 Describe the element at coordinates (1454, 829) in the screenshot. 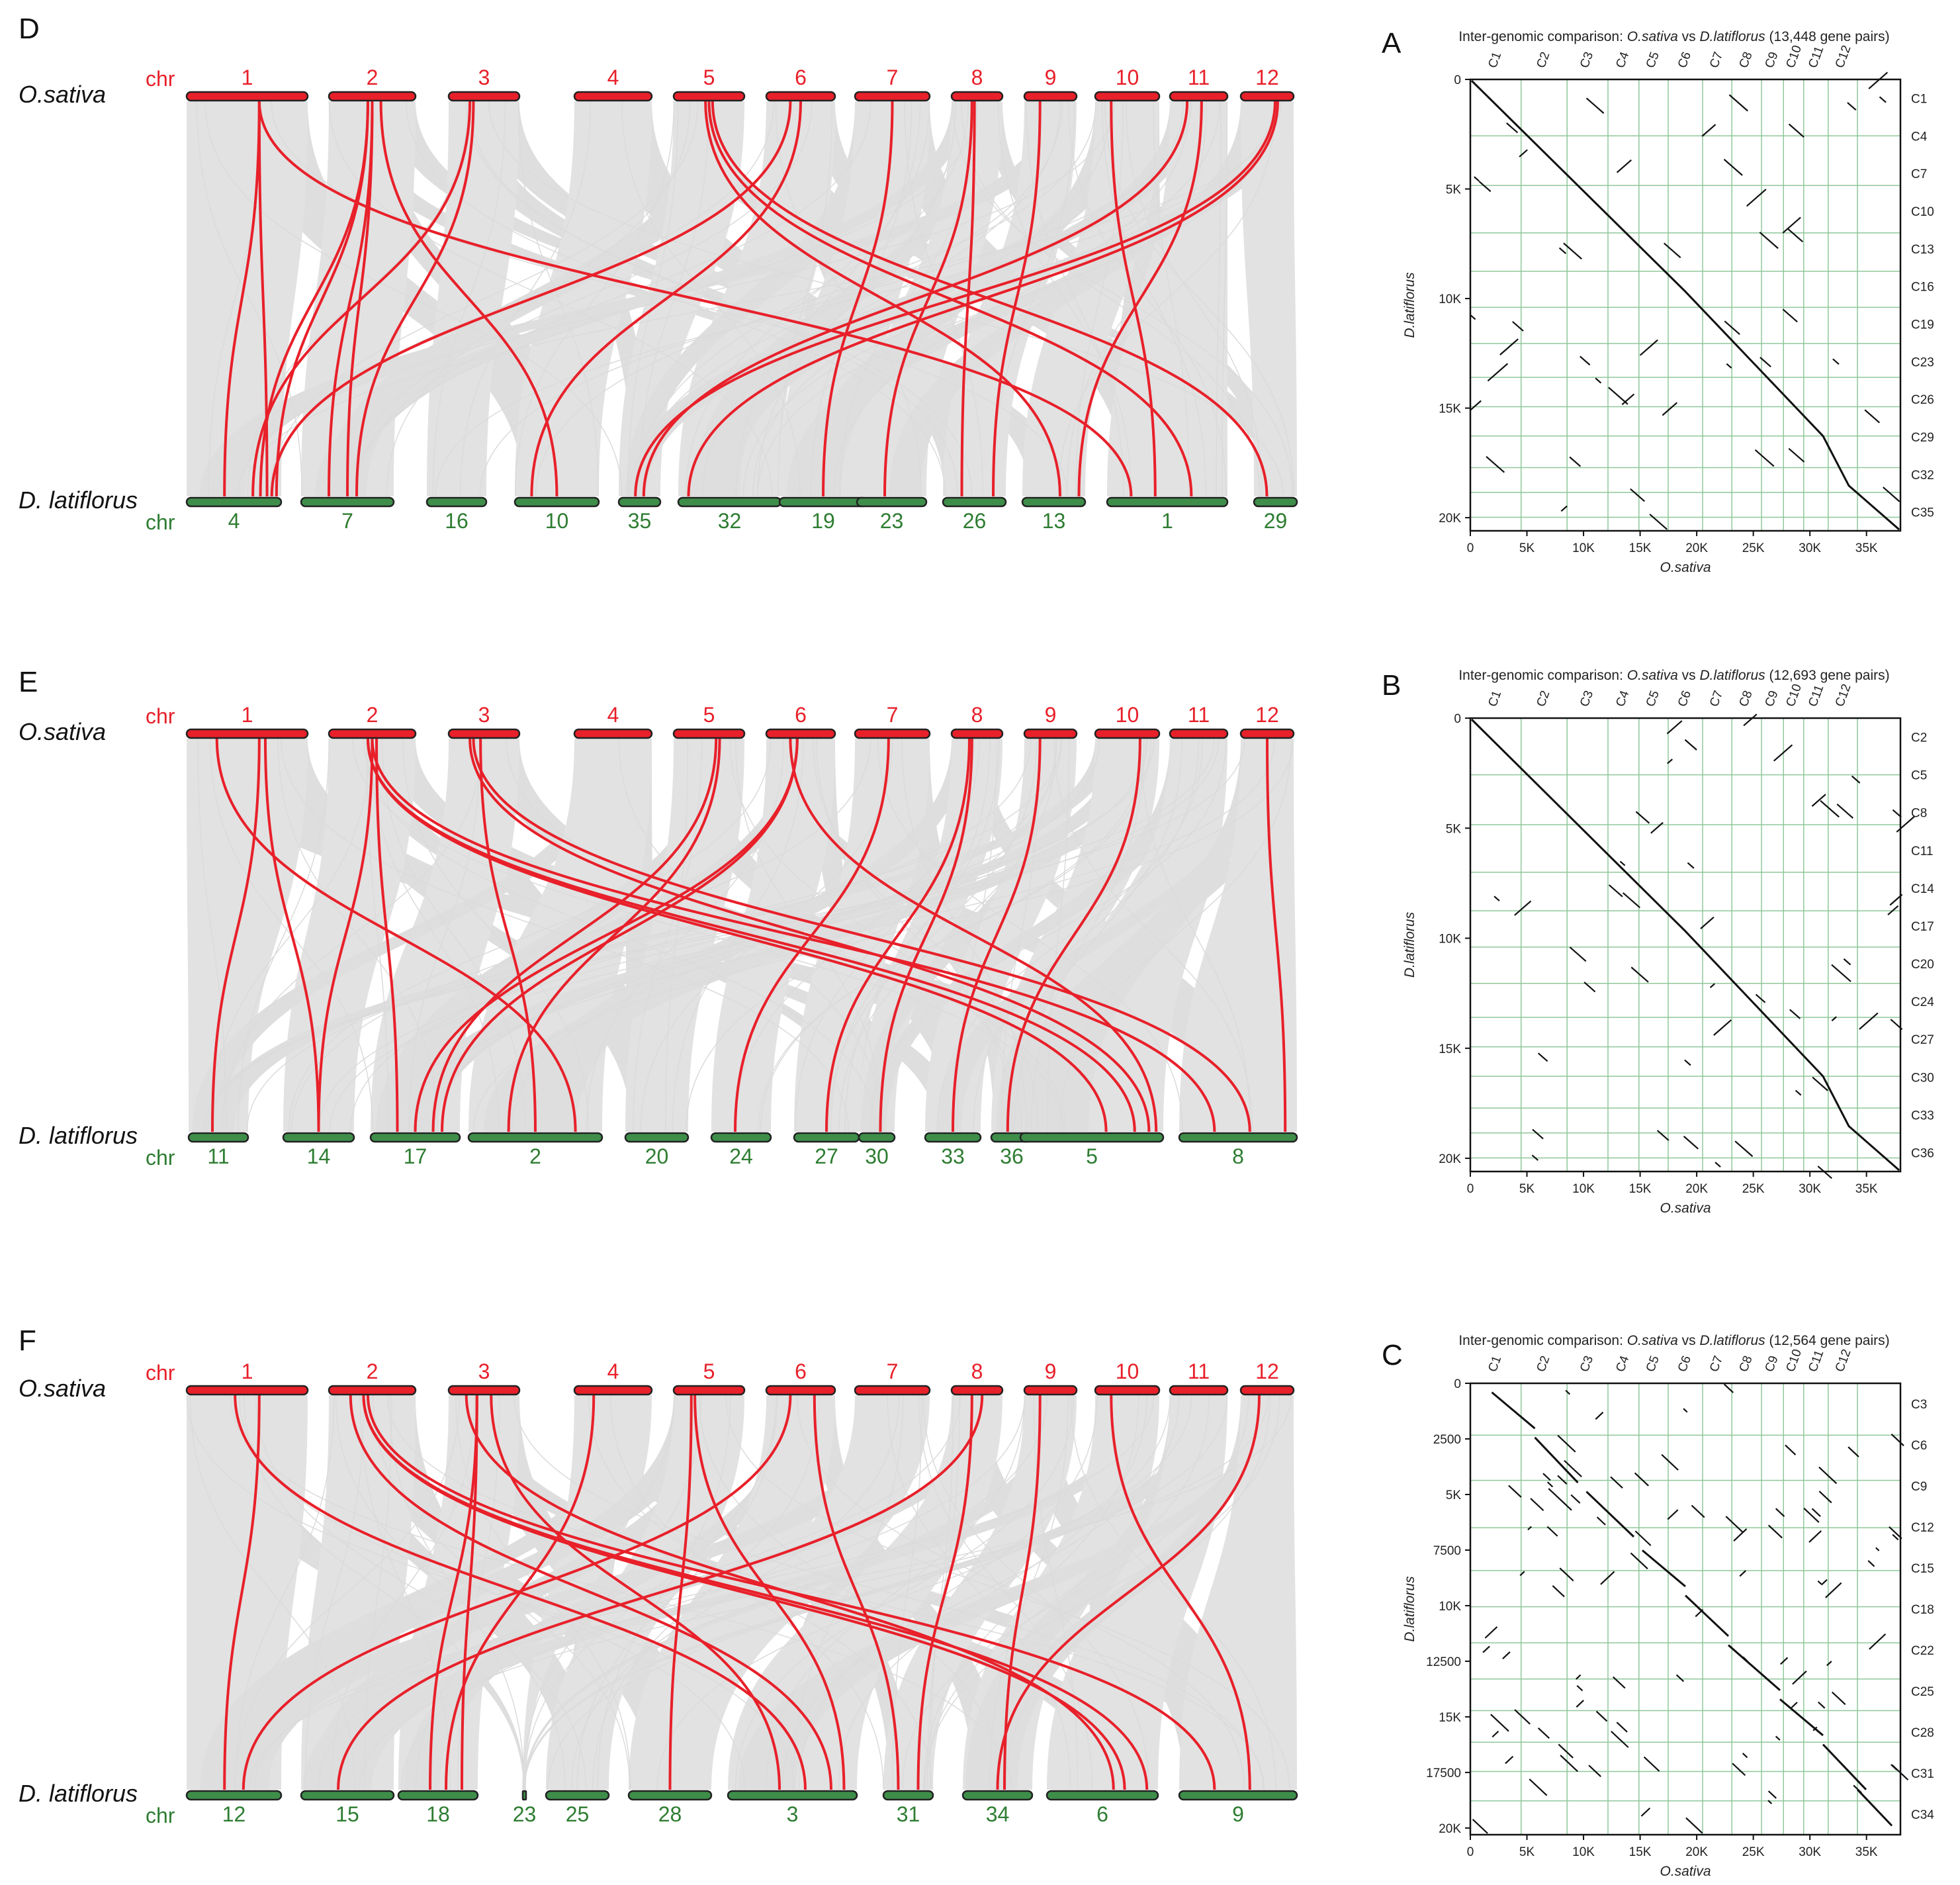

I see `y-tick-label: 5K` at that location.